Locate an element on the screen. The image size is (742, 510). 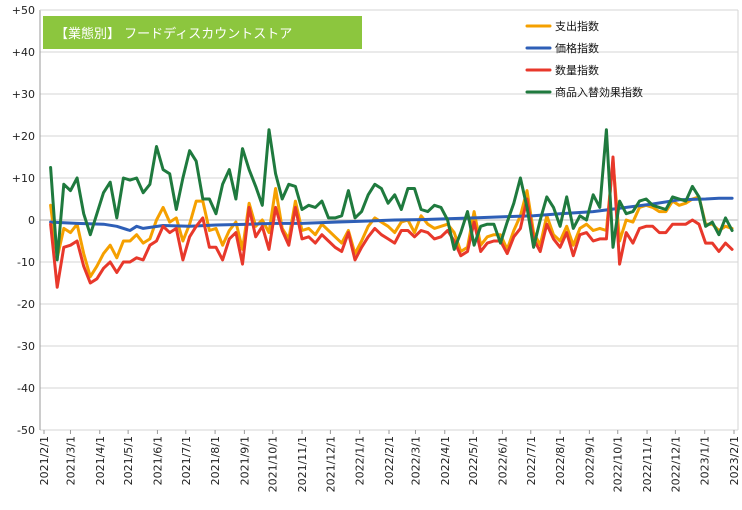
x-tick-label: 2022/8/1 is located at coordinates (560, 460).